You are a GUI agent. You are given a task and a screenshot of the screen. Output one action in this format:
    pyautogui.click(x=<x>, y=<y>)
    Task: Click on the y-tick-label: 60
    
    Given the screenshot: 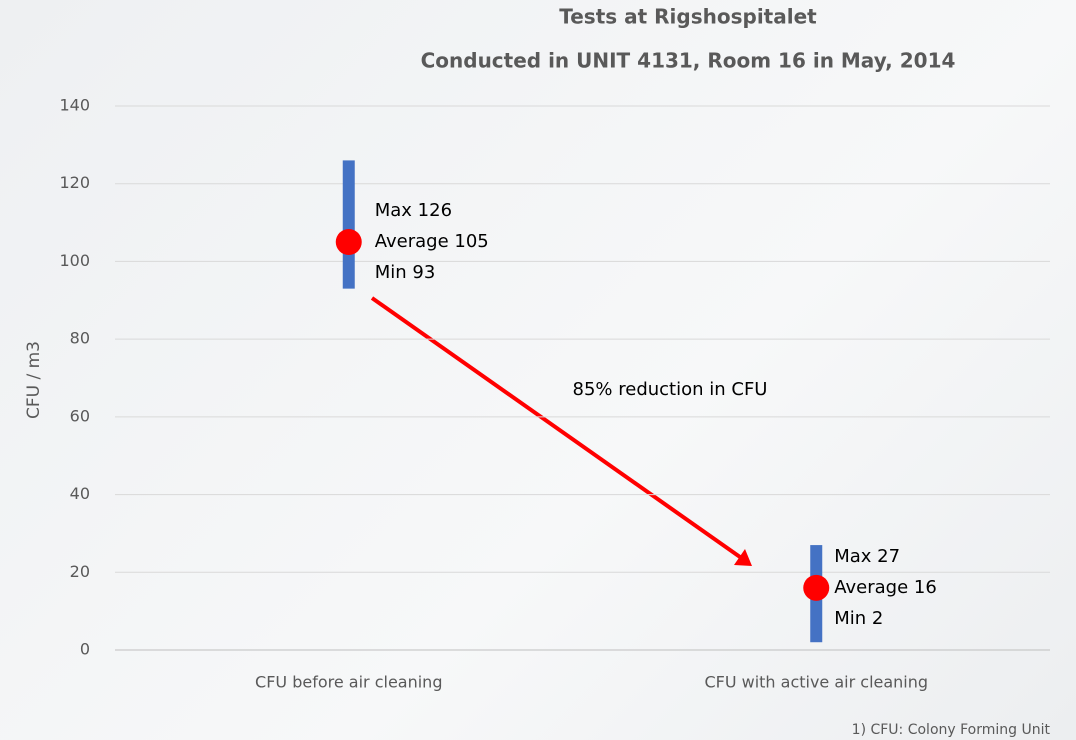 What is the action you would take?
    pyautogui.click(x=80, y=415)
    